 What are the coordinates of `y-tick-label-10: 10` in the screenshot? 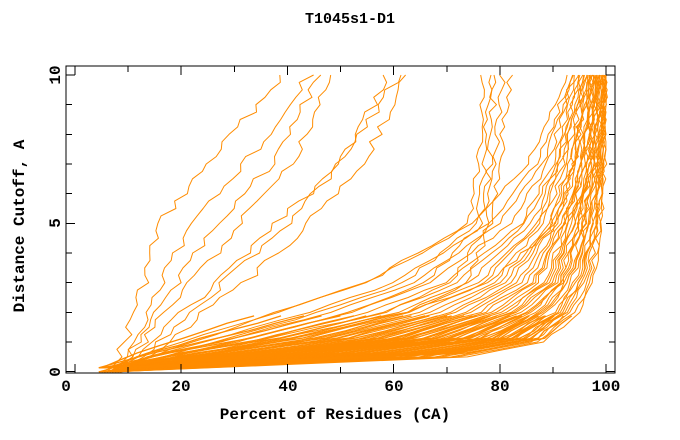 It's located at (56, 75).